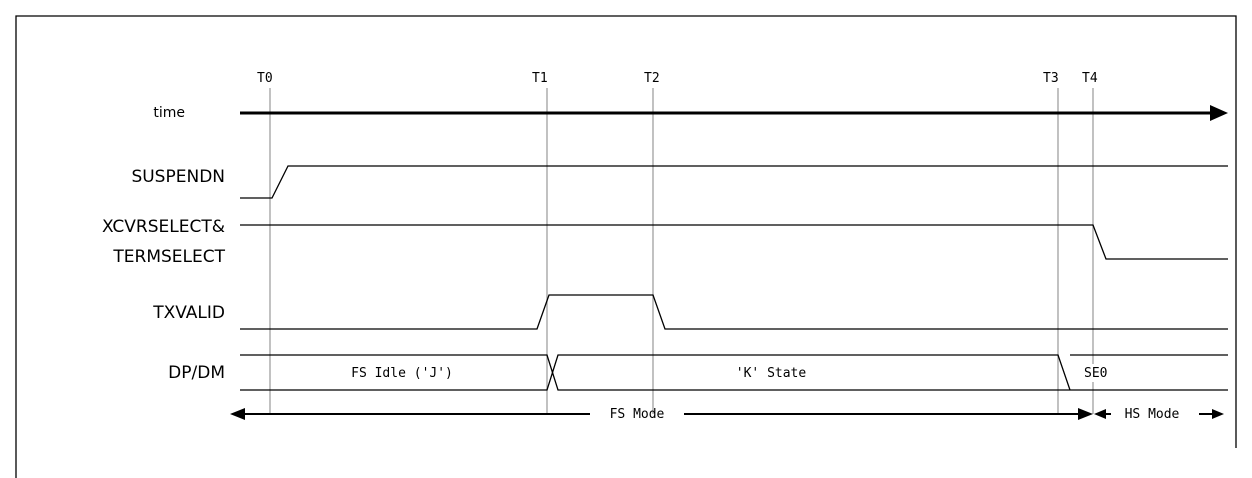 Image resolution: width=1252 pixels, height=478 pixels. I want to click on fs-mode-span: FS Mode, so click(661, 414).